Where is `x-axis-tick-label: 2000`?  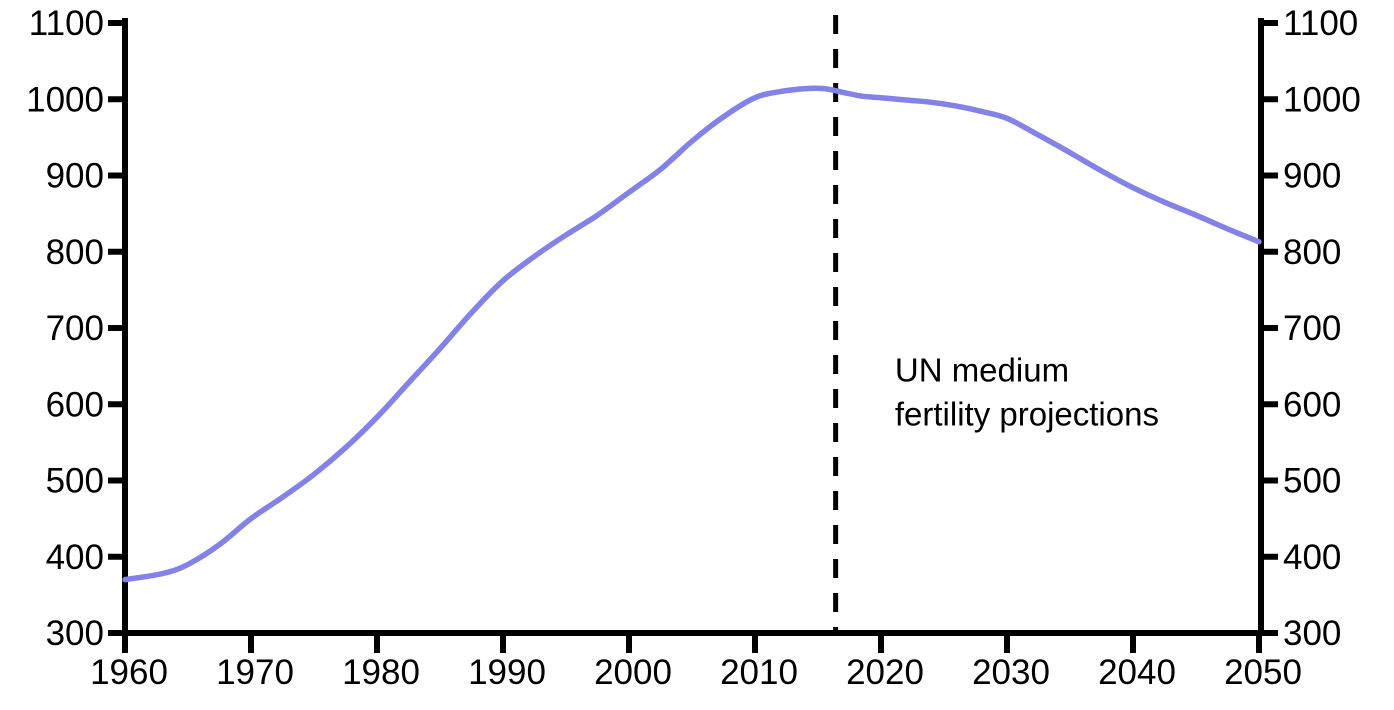 x-axis-tick-label: 2000 is located at coordinates (633, 672).